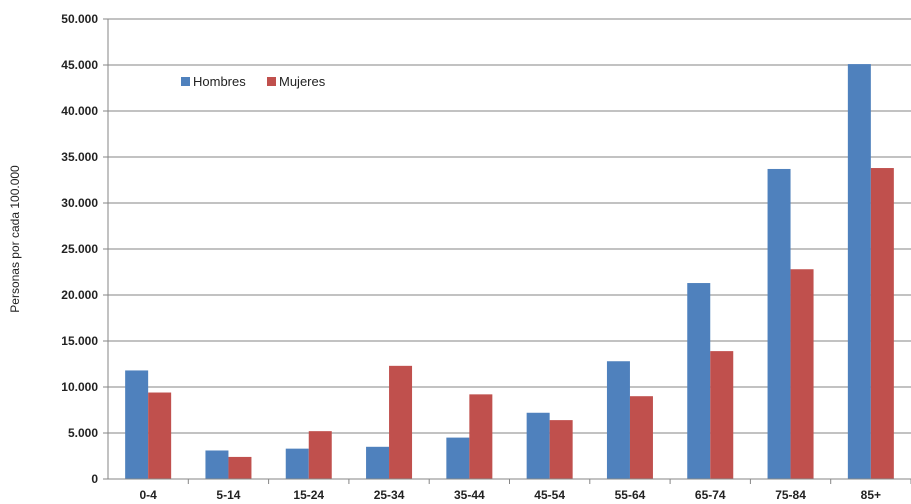 This screenshot has height=504, width=911. I want to click on bar-mujeres-85+, so click(882, 324).